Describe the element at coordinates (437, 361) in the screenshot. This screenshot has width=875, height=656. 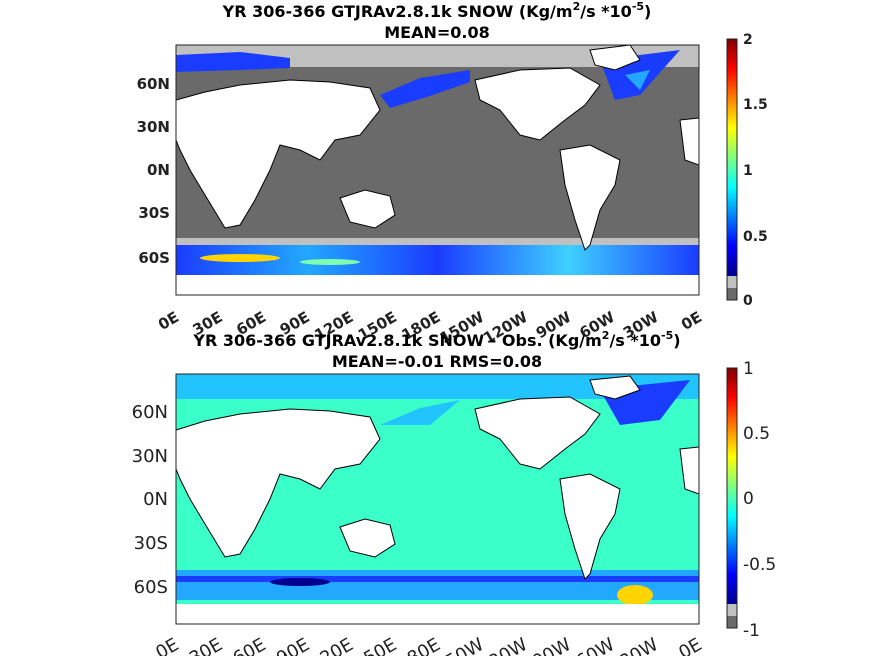
I see `panel-bottom-subtitle: MEAN=-0.01 RMS=0.08` at that location.